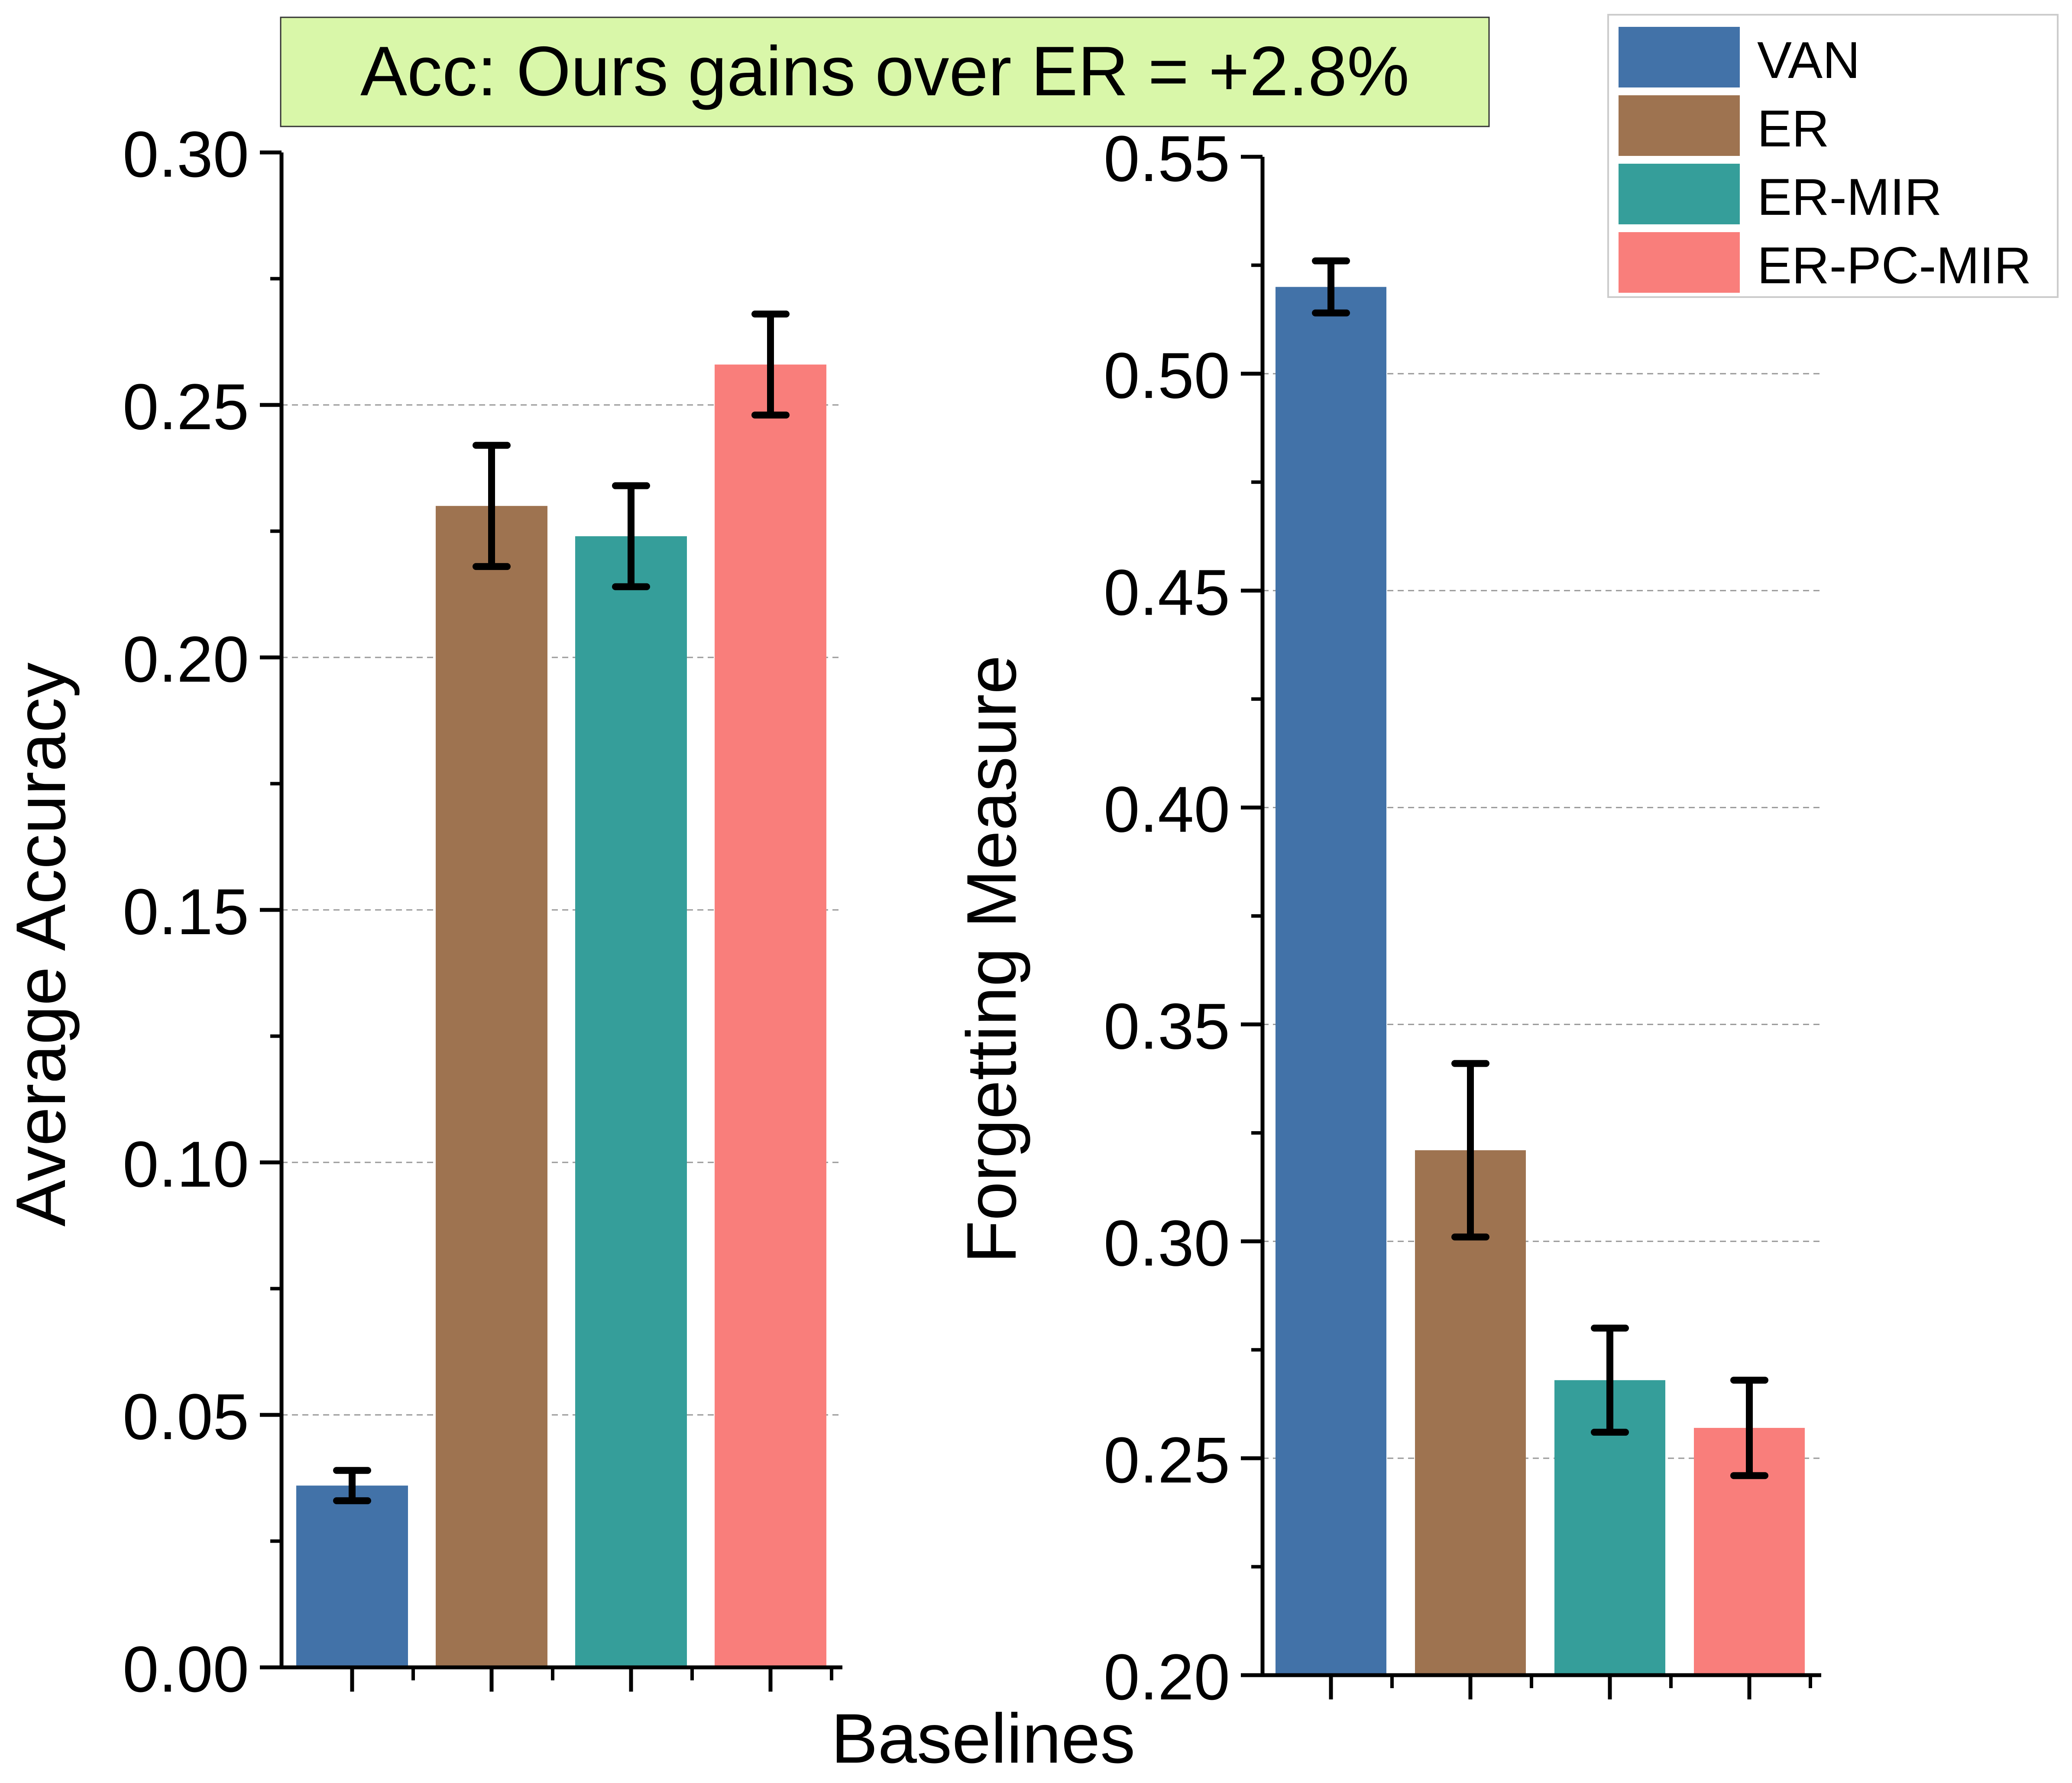 Image resolution: width=2072 pixels, height=1783 pixels. I want to click on bar-er, so click(491, 1086).